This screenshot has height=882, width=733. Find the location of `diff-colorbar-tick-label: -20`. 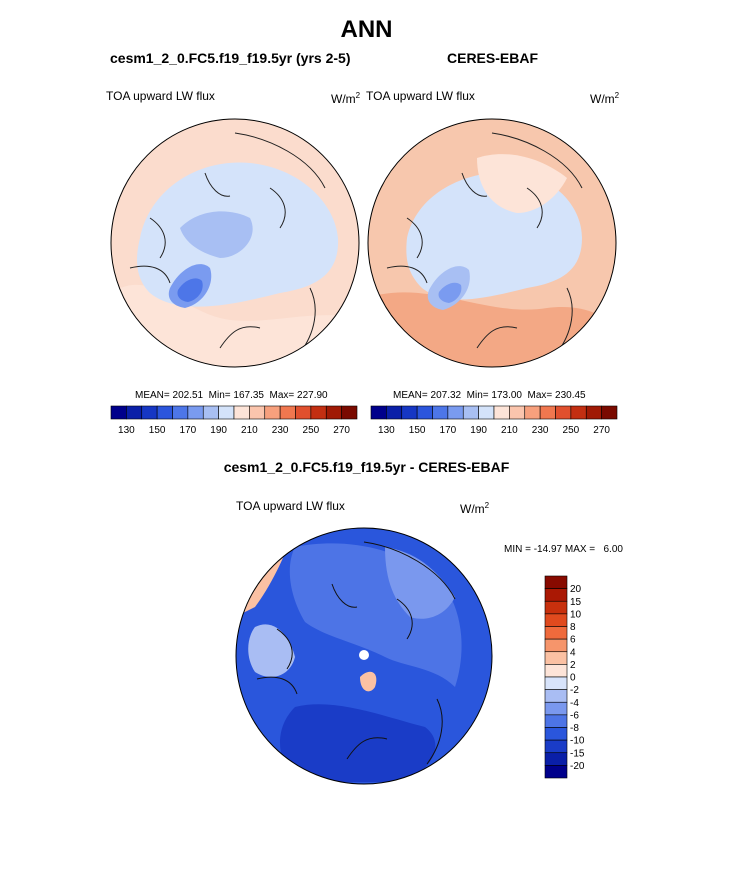

diff-colorbar-tick-label: -20 is located at coordinates (577, 766).